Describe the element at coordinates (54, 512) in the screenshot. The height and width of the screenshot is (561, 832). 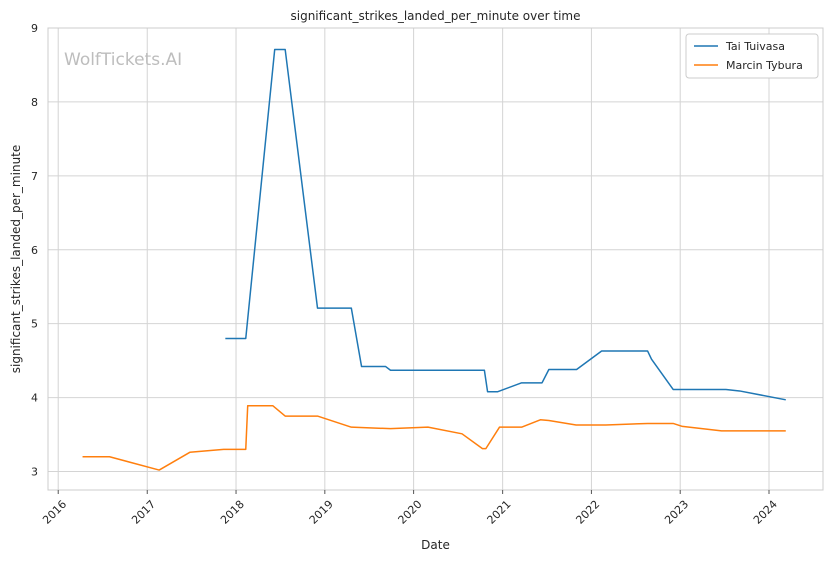
I see `x-tick-label: 2016` at that location.